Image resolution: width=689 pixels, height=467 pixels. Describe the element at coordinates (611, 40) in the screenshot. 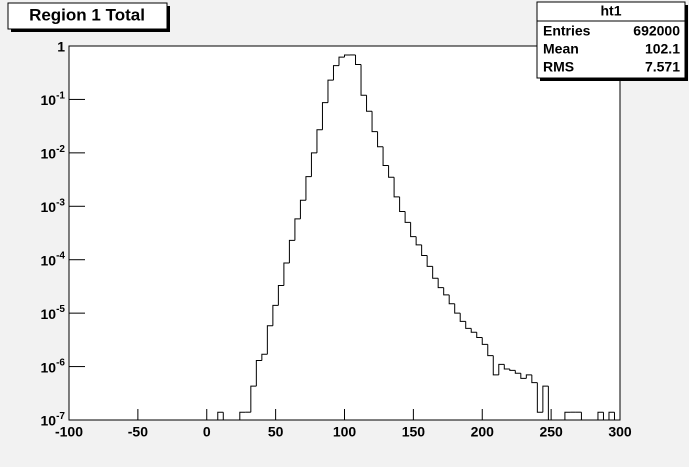

I see `stats-box` at that location.